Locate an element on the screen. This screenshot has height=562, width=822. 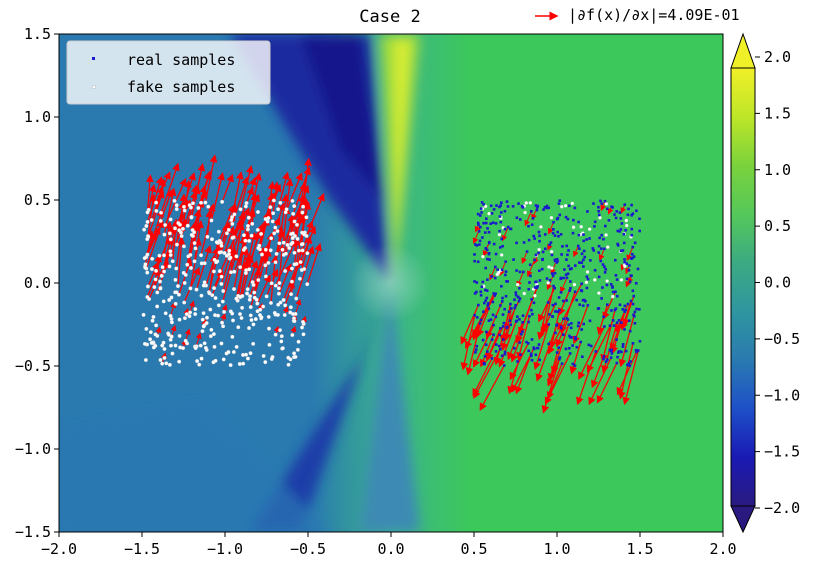
colorbar-tick-label: 0.0 is located at coordinates (777, 283).